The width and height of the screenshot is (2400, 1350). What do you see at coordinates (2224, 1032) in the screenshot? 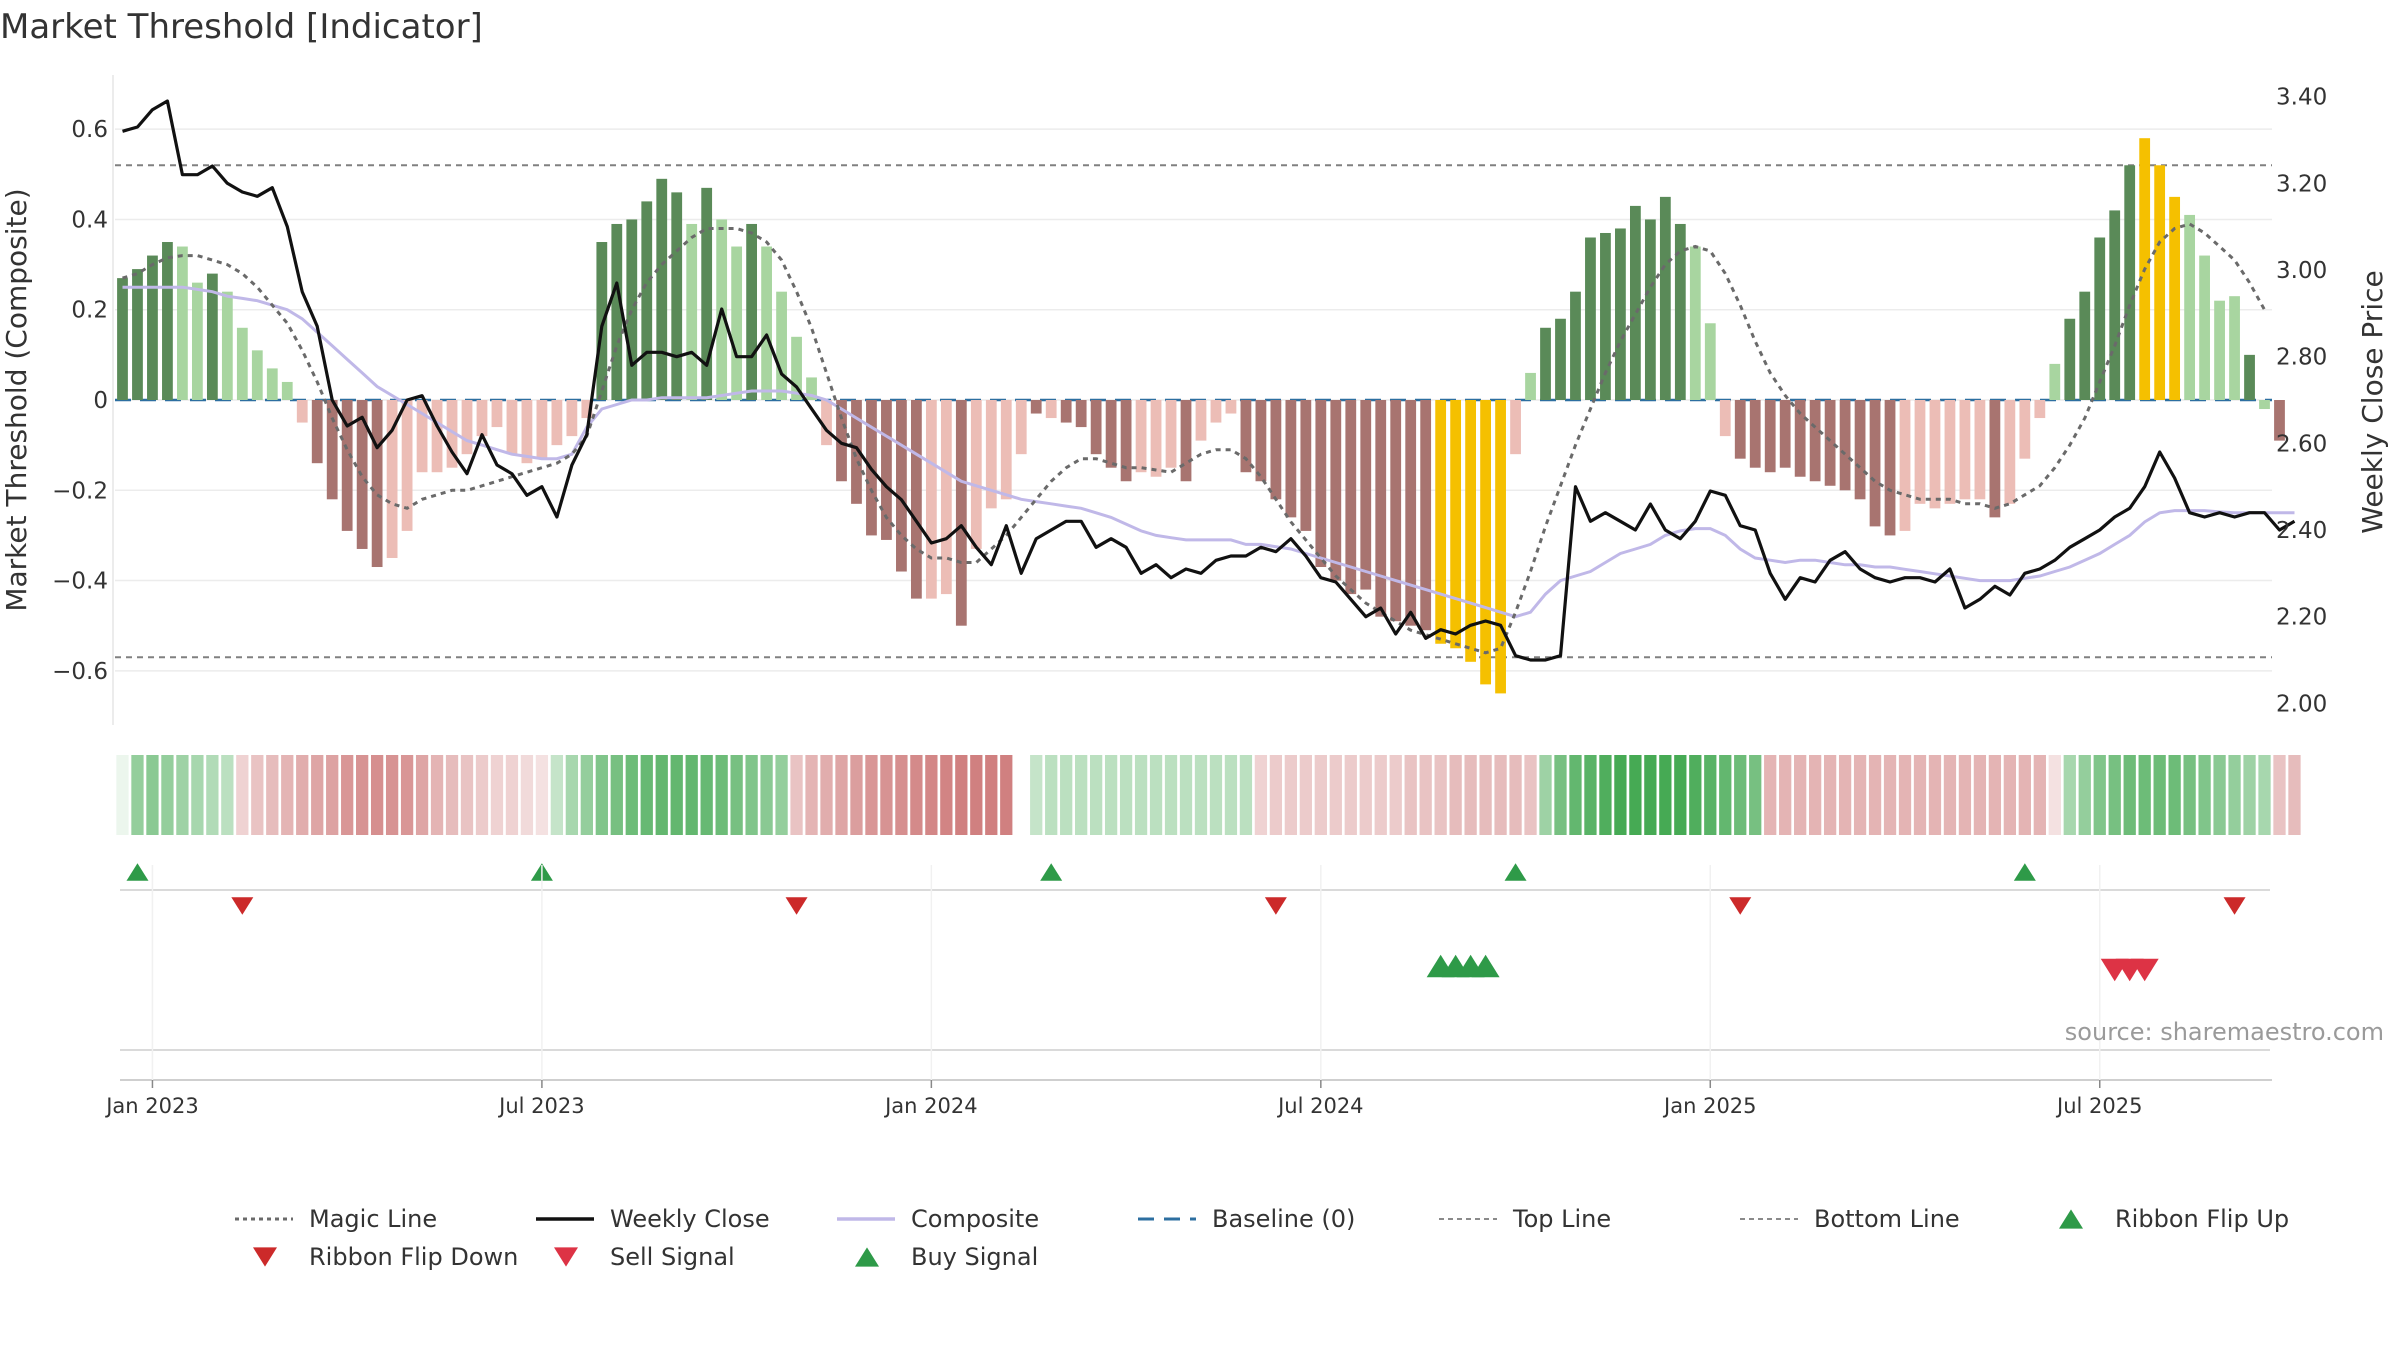
I see `source-note: source: sharemaestro.com` at bounding box center [2224, 1032].